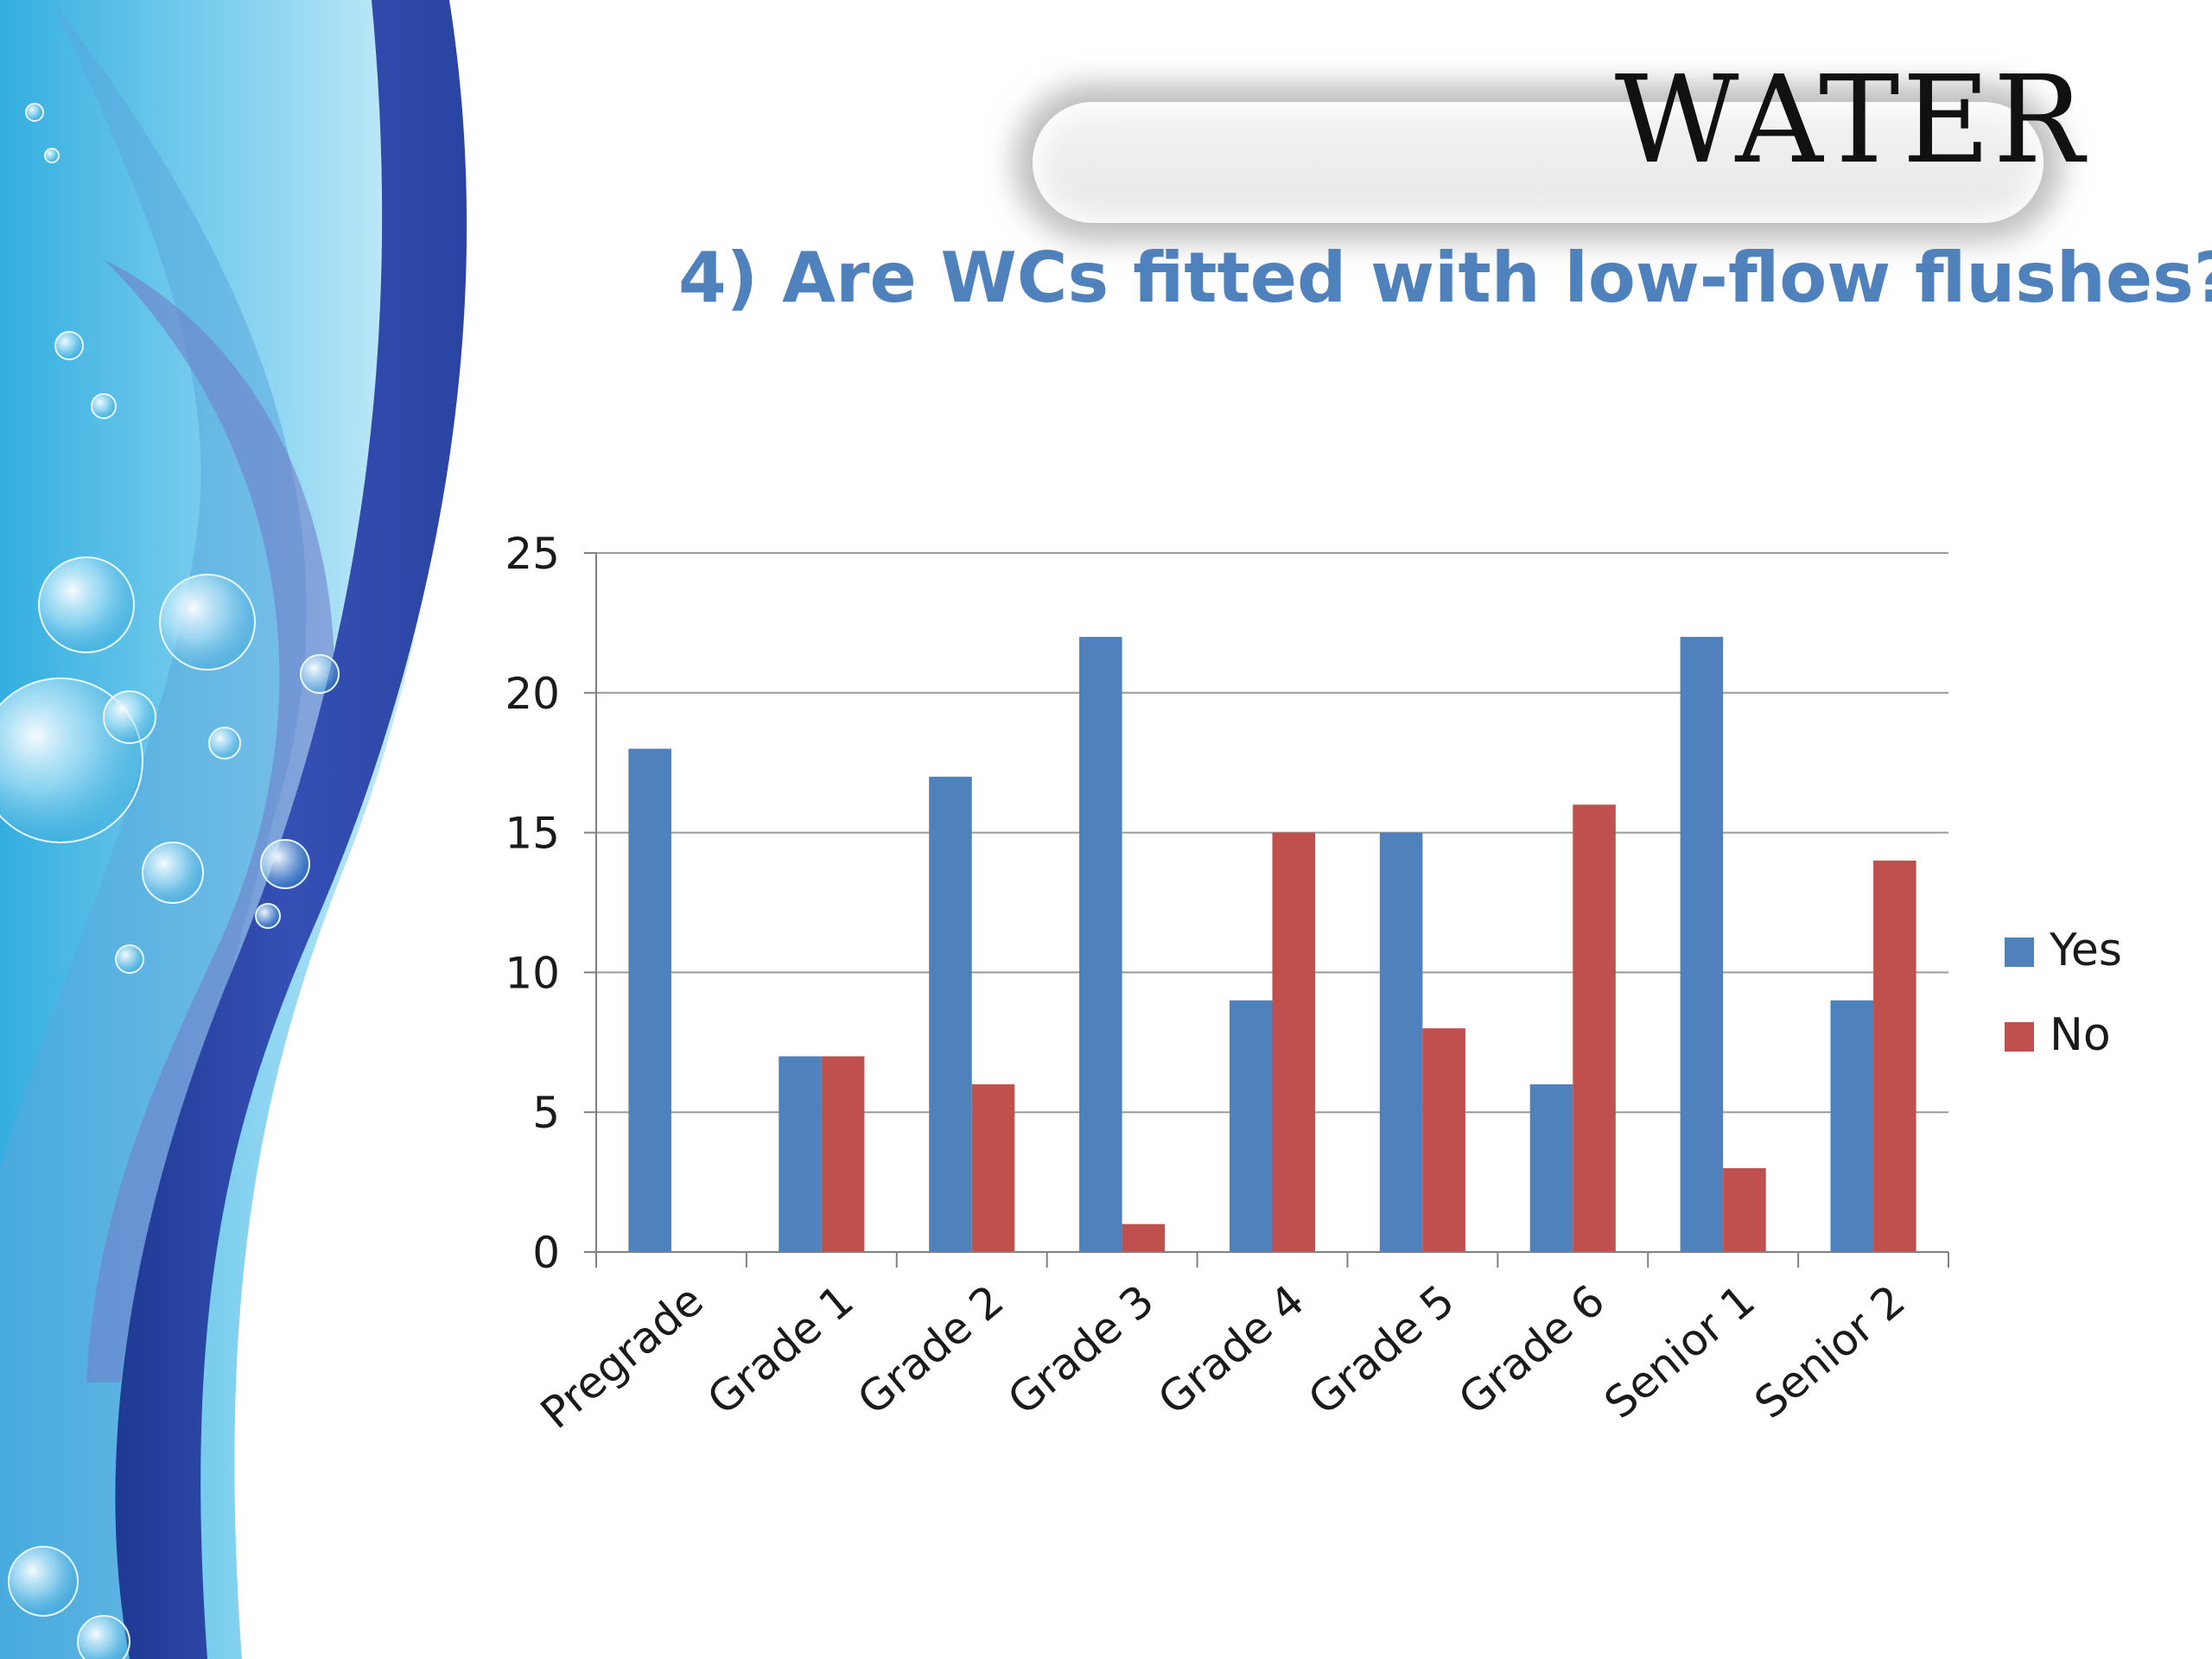 The width and height of the screenshot is (2212, 1659). What do you see at coordinates (1850, 120) in the screenshot?
I see `slide-title: WATER` at bounding box center [1850, 120].